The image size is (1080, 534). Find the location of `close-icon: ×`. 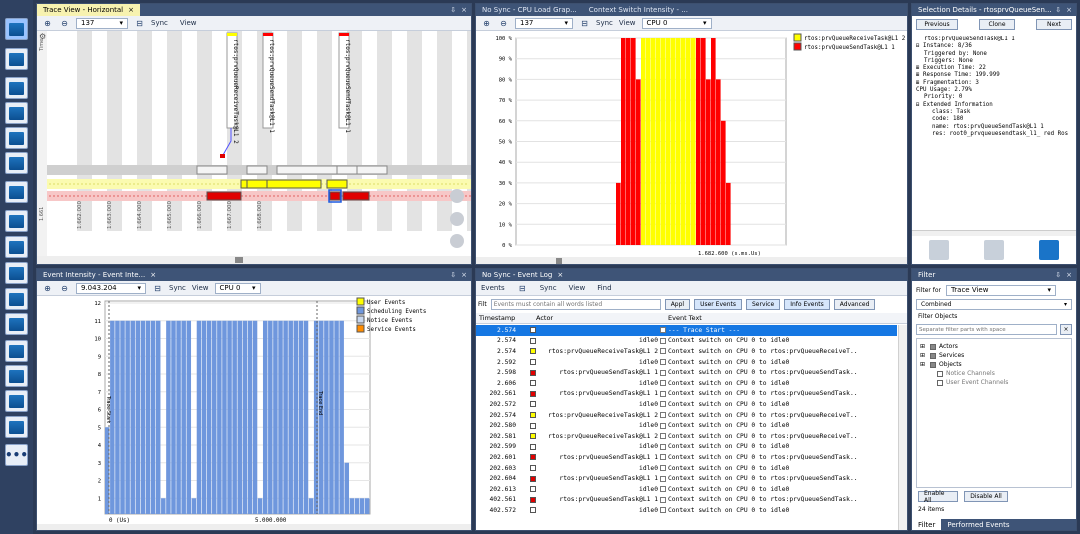

close-icon: × is located at coordinates (560, 275).